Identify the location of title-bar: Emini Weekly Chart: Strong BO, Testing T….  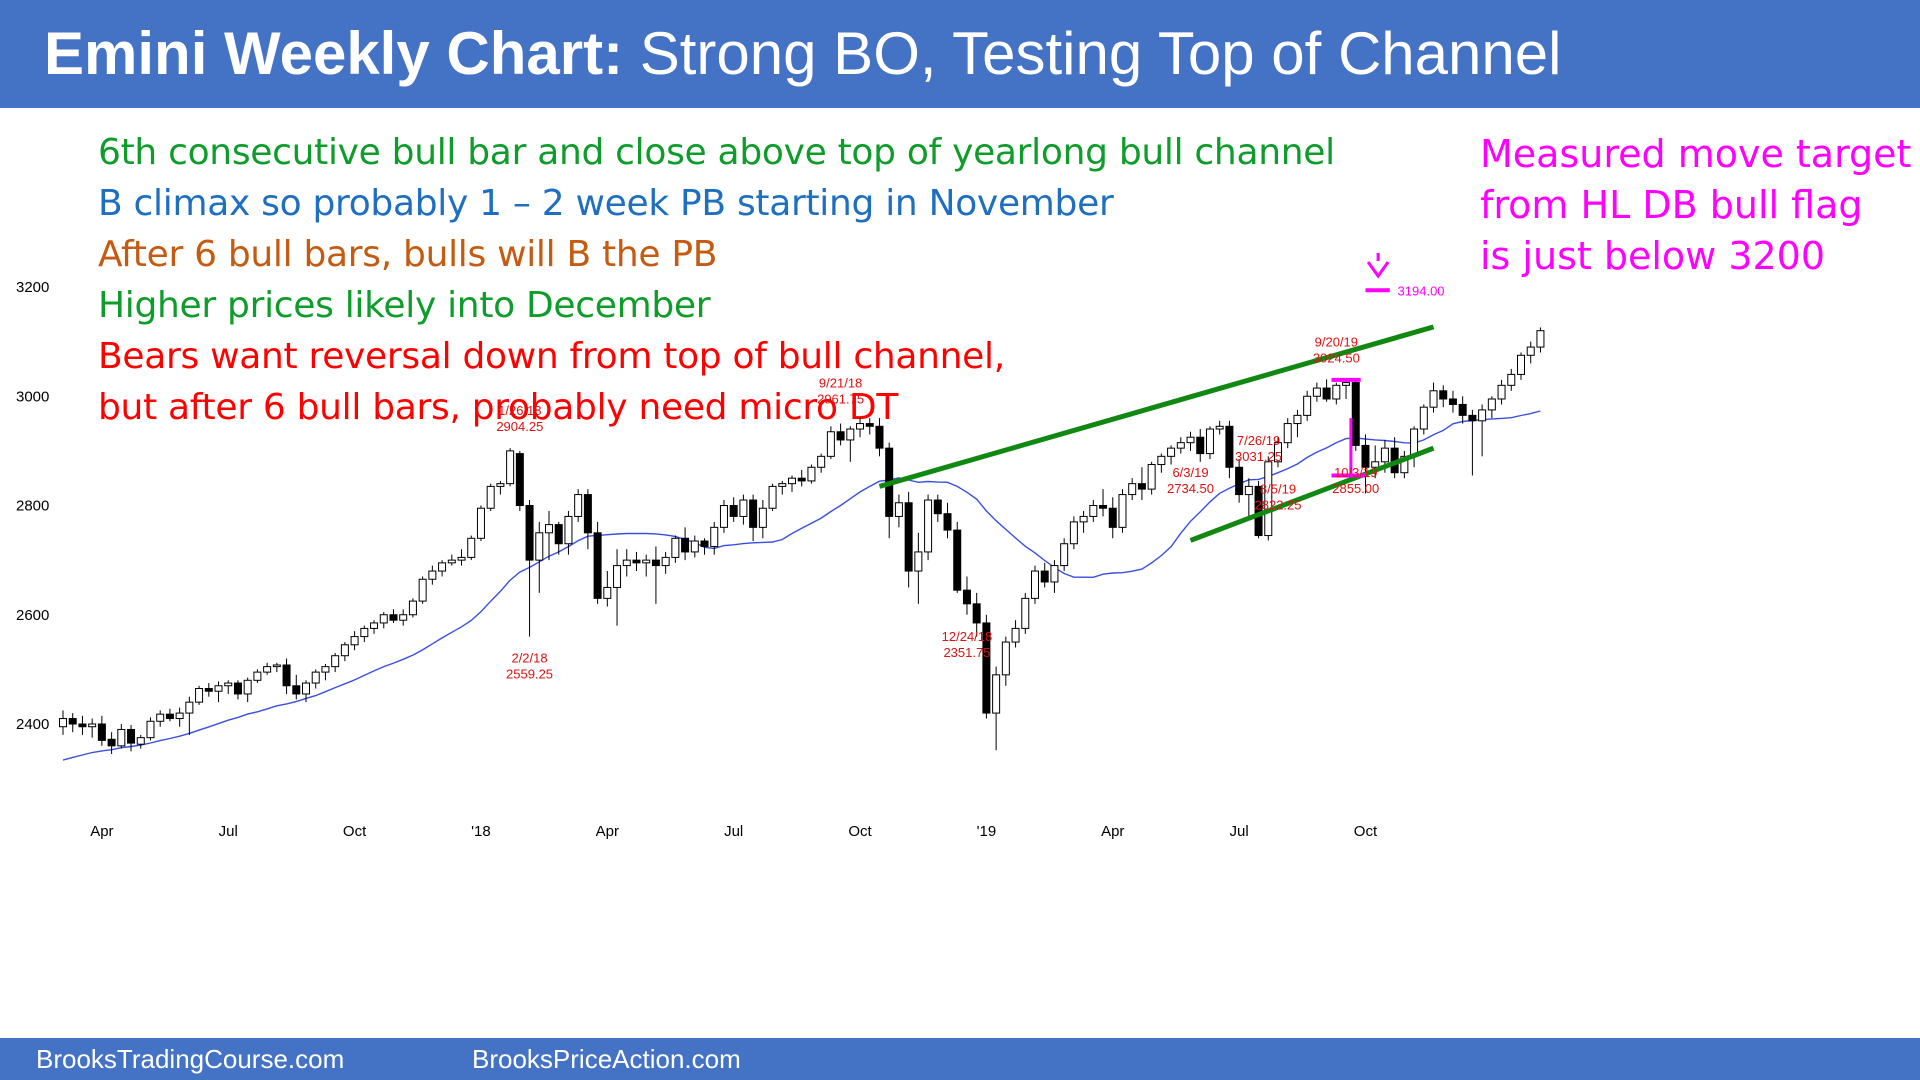
(960, 54).